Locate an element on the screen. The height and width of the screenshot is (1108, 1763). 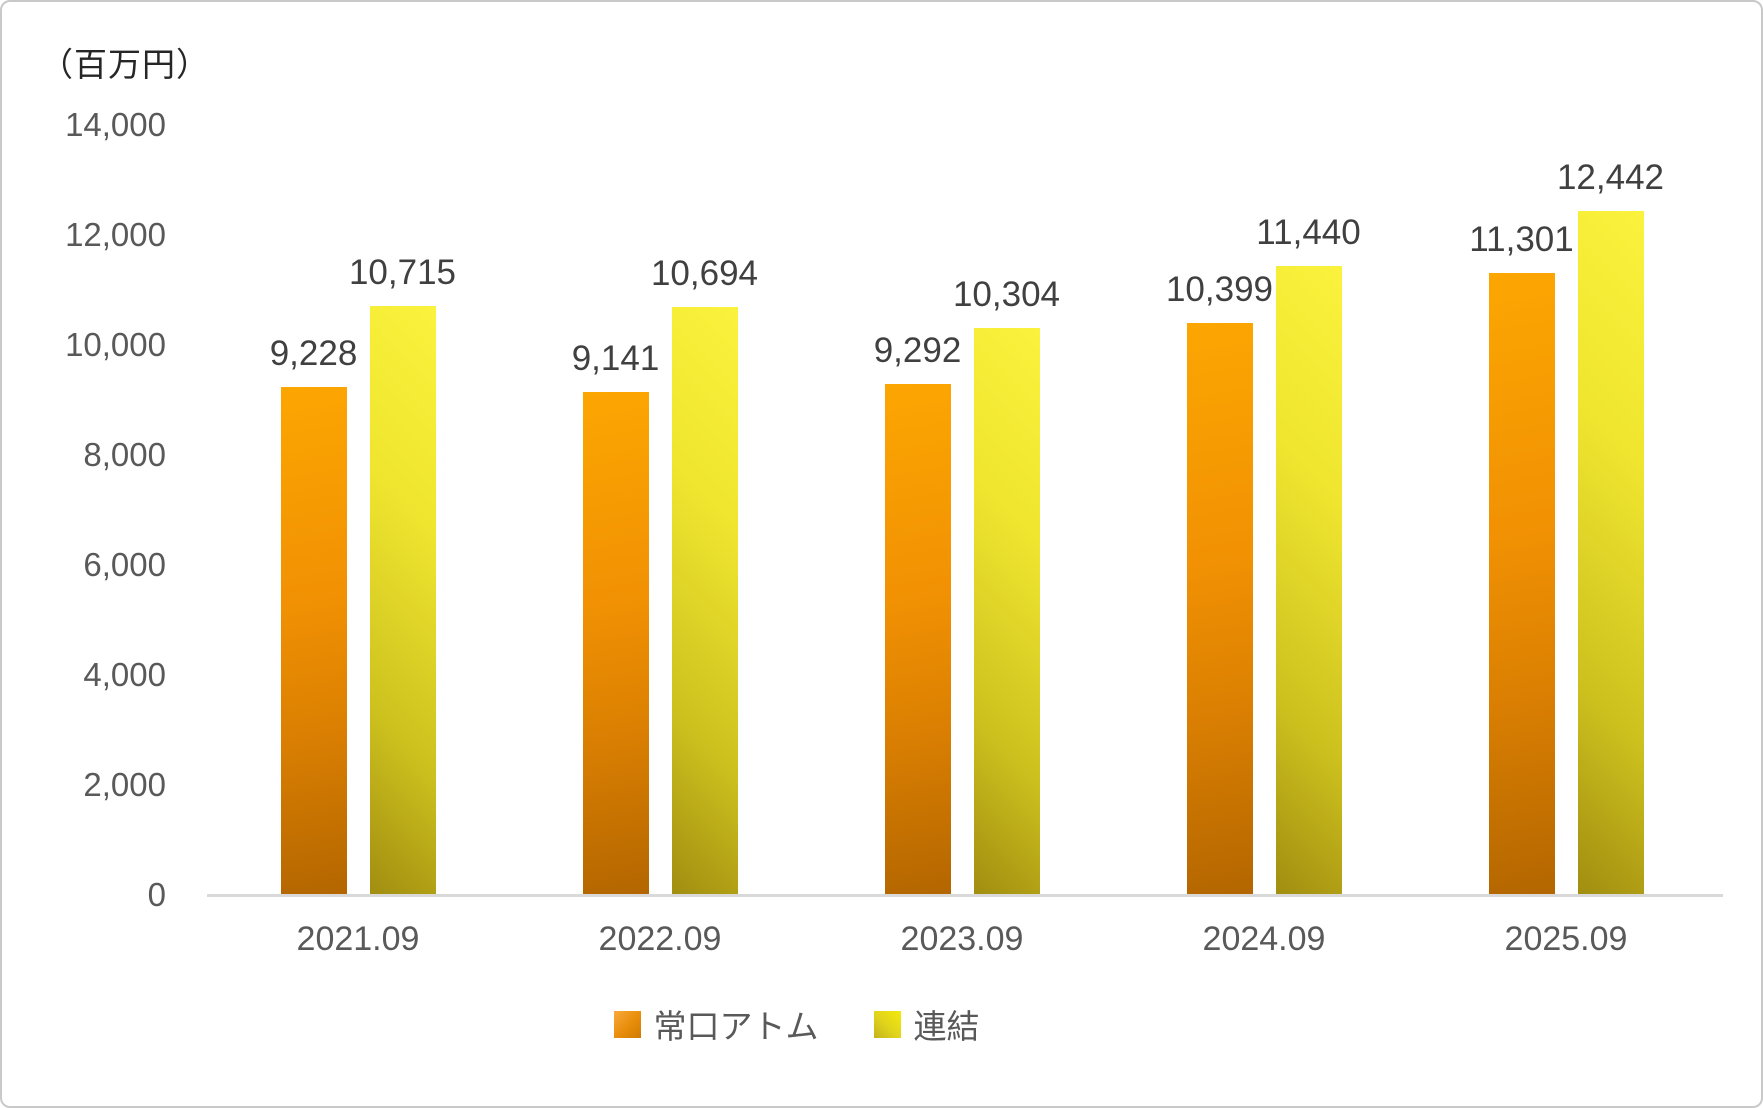
bar-wrap-s1-2021.09: 10,715 is located at coordinates (402, 574).